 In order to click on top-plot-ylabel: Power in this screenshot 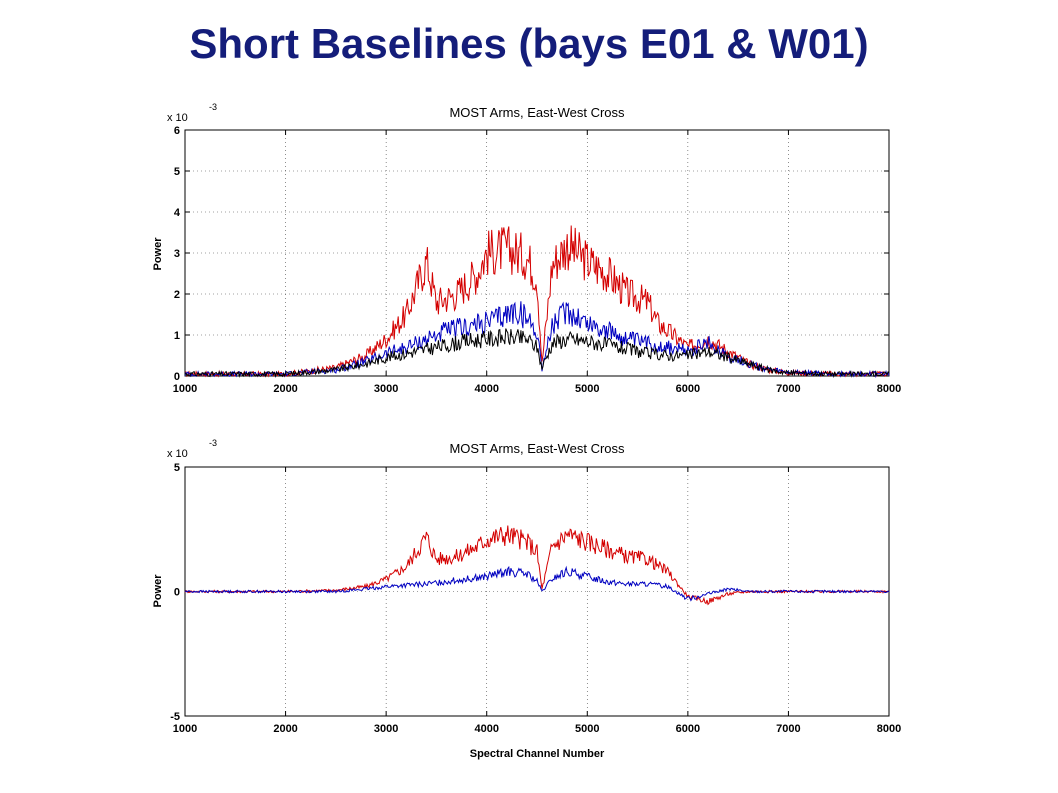, I will do `click(158, 254)`.